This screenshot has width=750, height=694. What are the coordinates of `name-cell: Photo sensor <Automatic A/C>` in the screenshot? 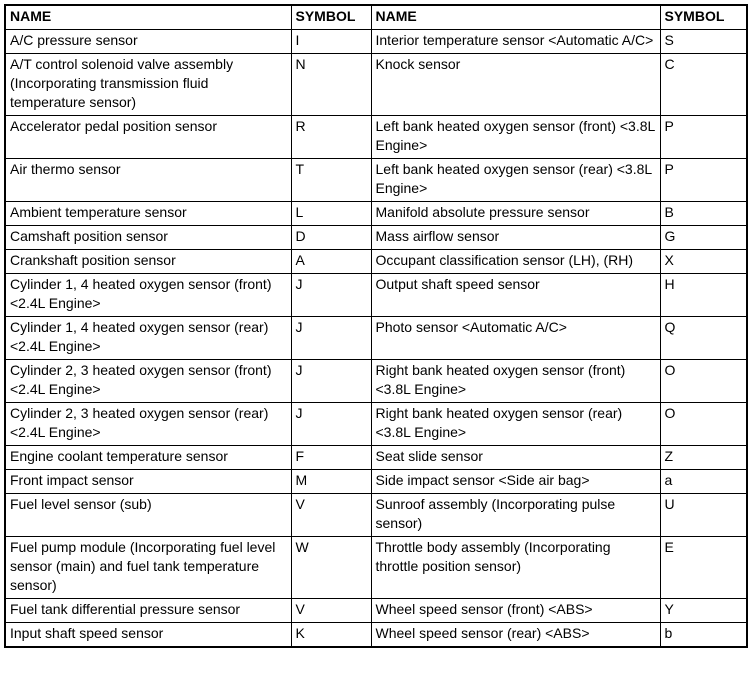 It's located at (515, 338).